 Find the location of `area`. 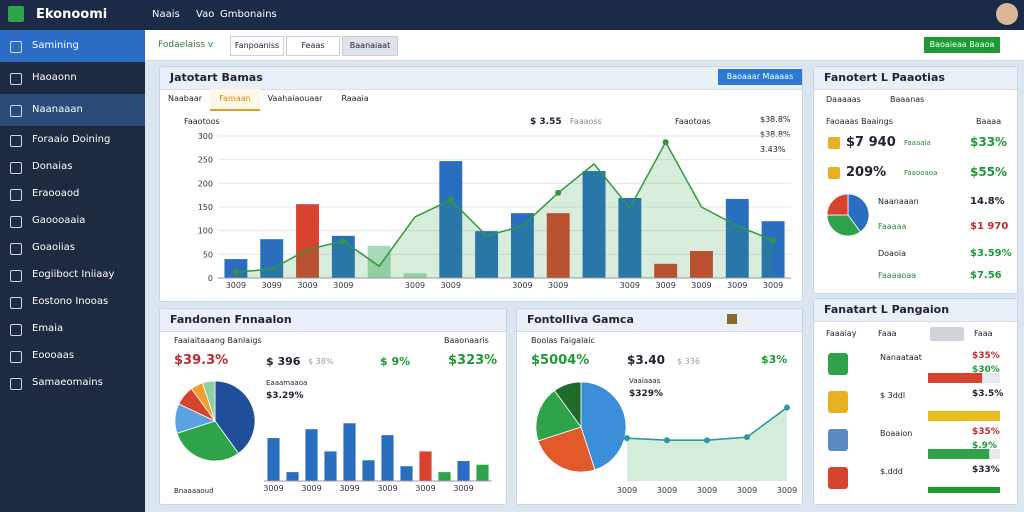

area is located at coordinates (707, 444).